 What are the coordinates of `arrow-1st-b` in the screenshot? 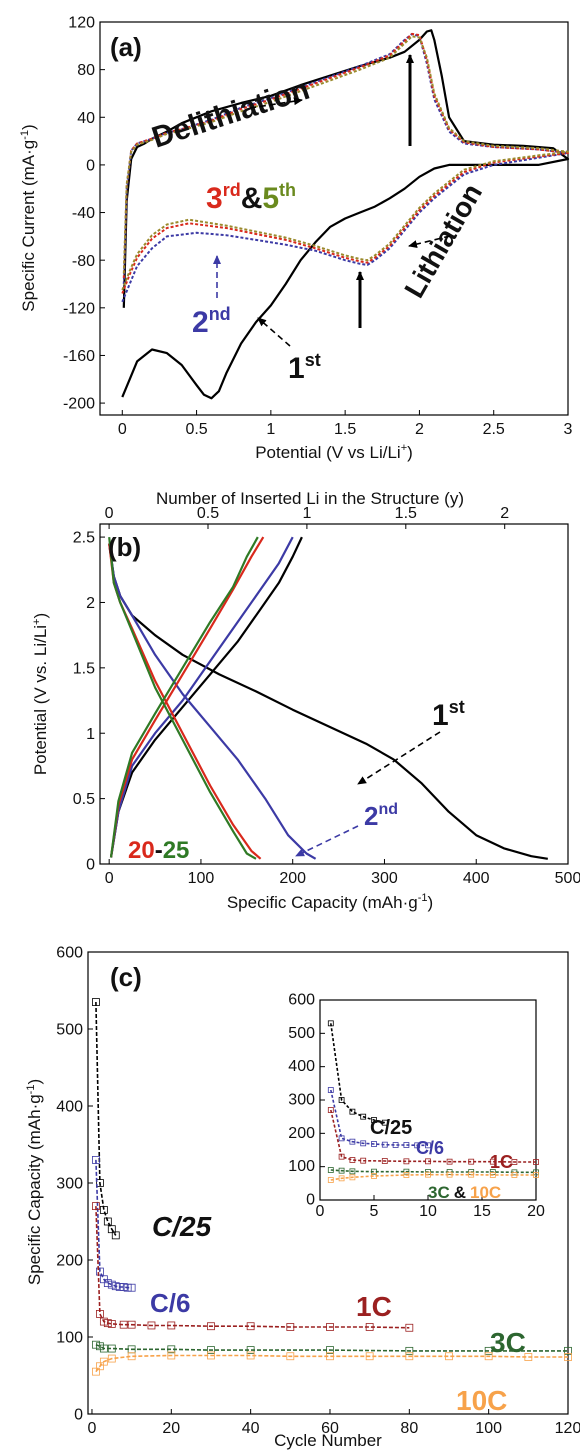 It's located at (399, 758).